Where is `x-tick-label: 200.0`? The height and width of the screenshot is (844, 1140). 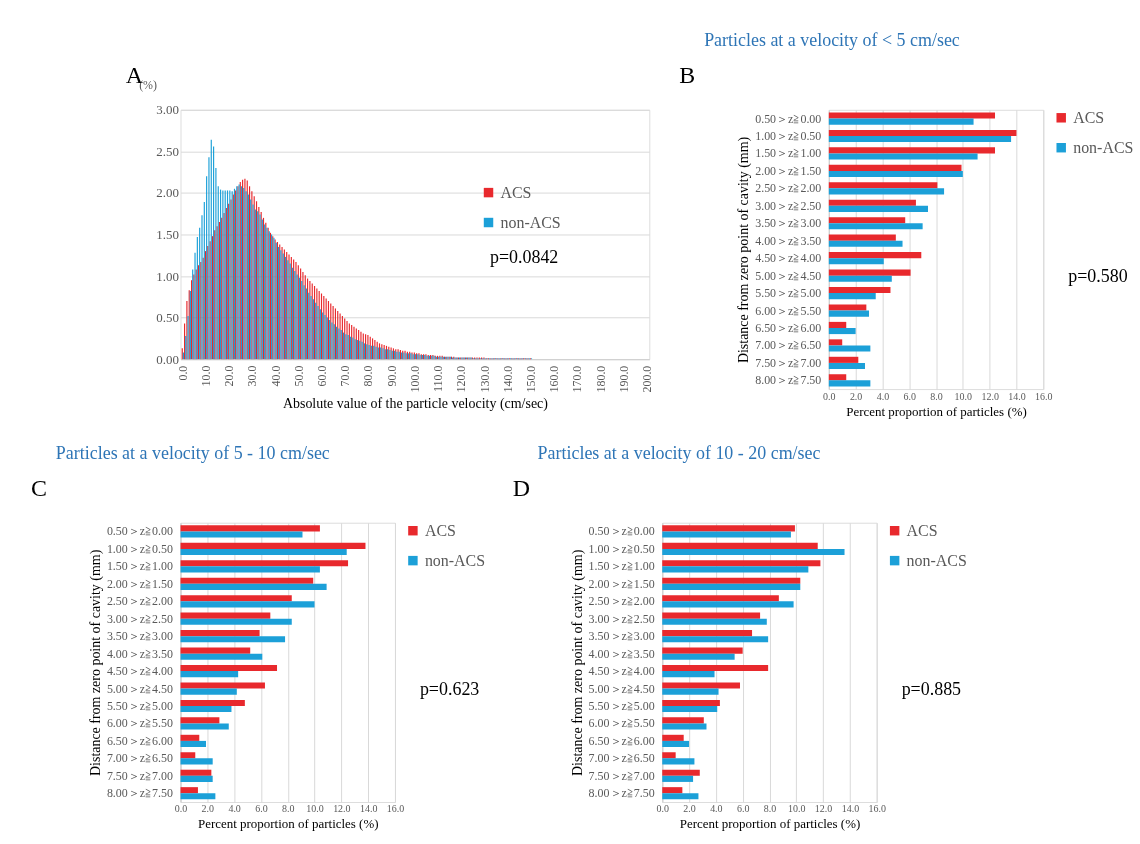
x-tick-label: 200.0 is located at coordinates (646, 379).